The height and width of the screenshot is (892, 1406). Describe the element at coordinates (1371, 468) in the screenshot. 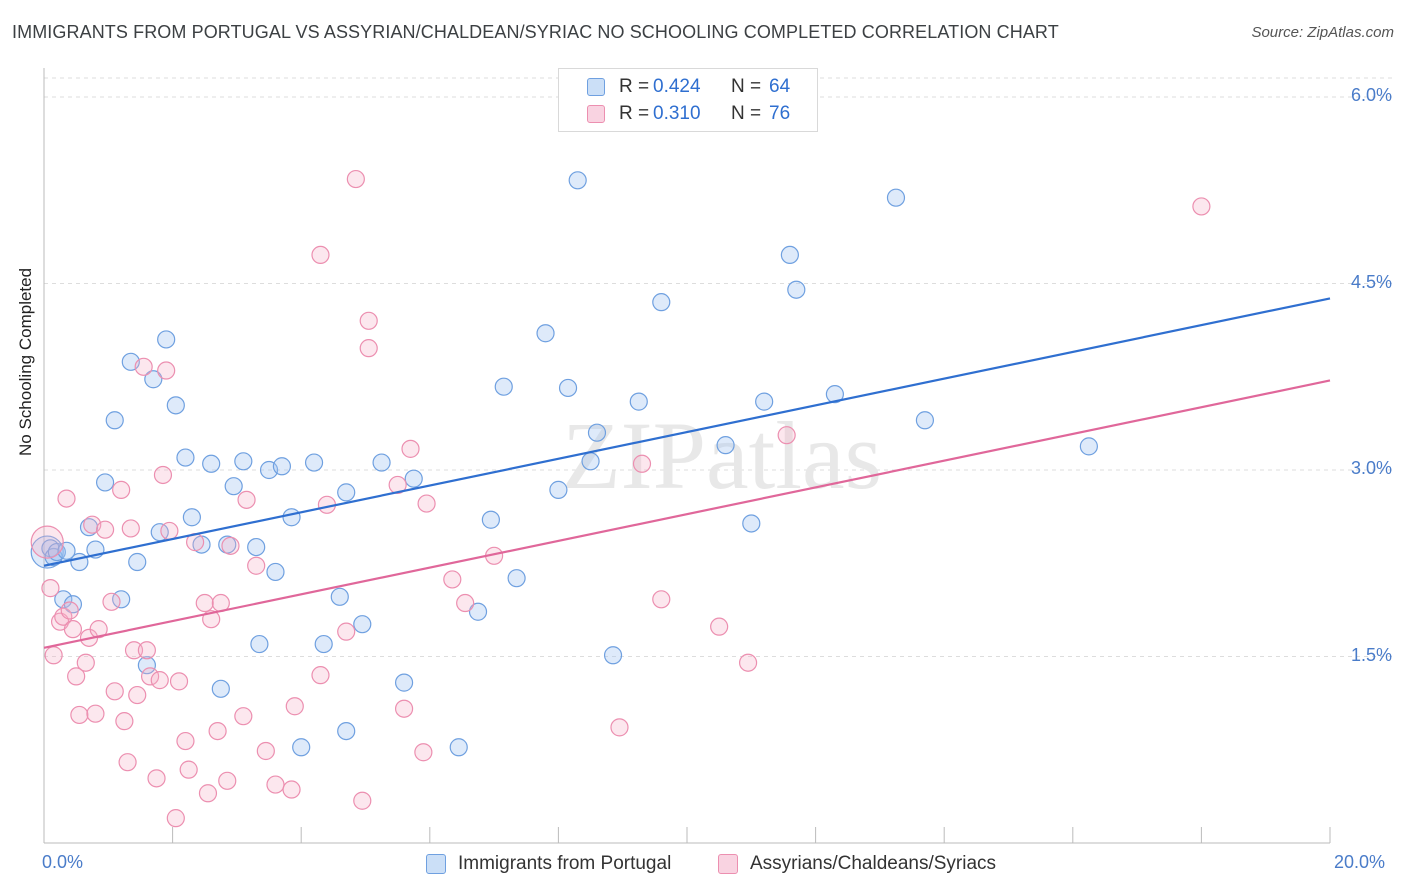

I see `y-tick-label: 3.0%` at that location.